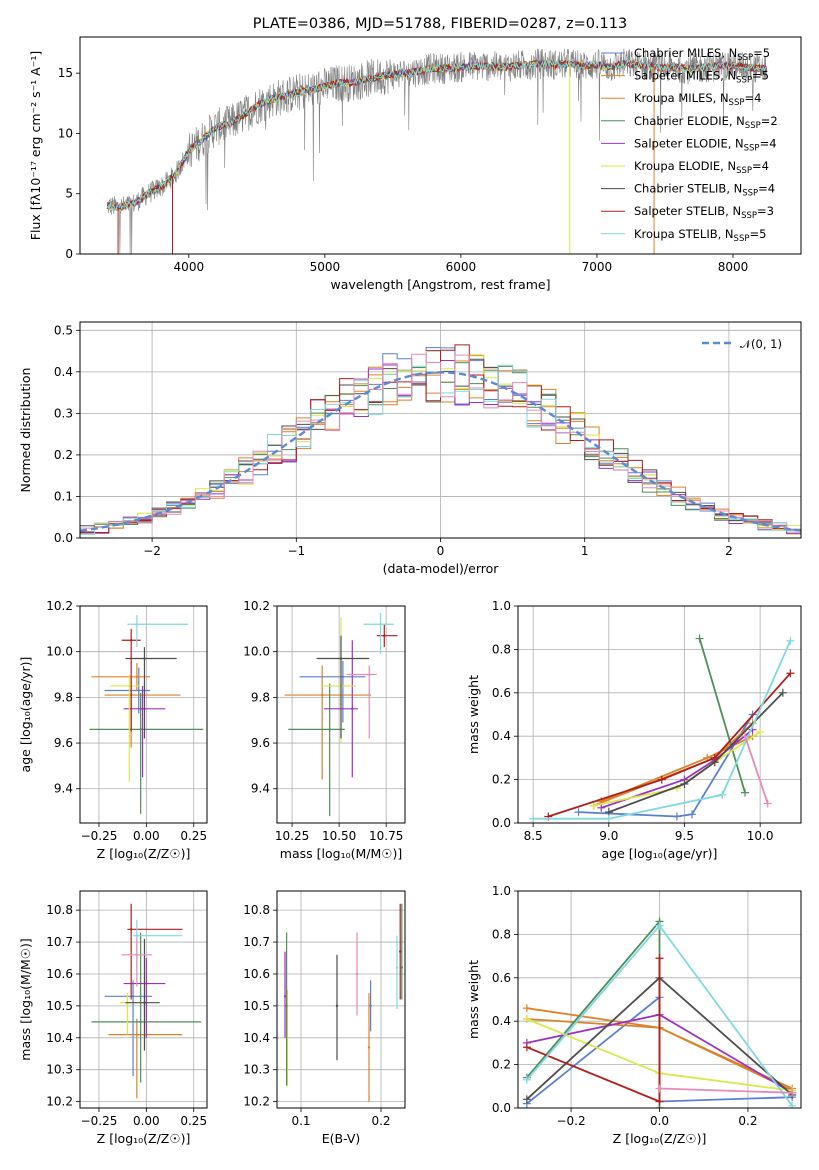 Image resolution: width=819 pixels, height=1170 pixels. What do you see at coordinates (59, 910) in the screenshot?
I see `y-tick-label: 10.8` at bounding box center [59, 910].